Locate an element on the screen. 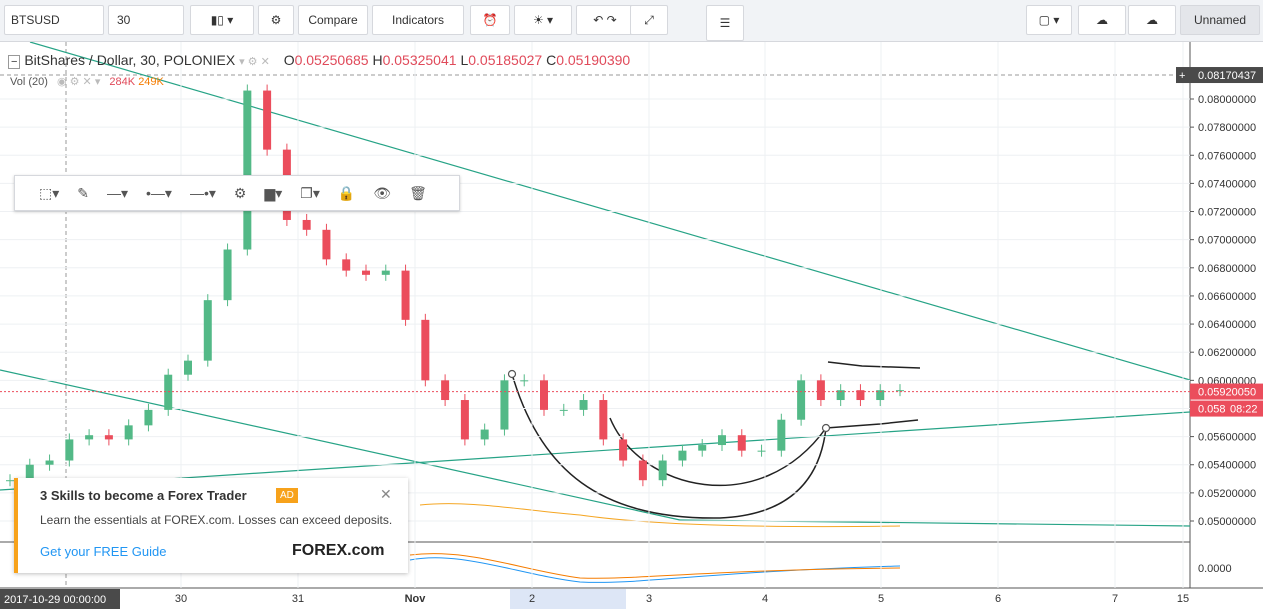 The height and width of the screenshot is (609, 1263). y-tick-label: 0.05200000 is located at coordinates (1227, 494).